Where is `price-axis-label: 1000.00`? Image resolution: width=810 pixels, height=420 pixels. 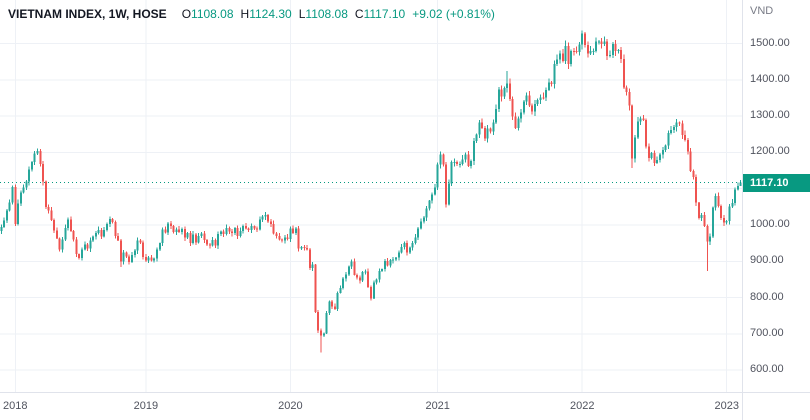 price-axis-label: 1000.00 is located at coordinates (770, 224).